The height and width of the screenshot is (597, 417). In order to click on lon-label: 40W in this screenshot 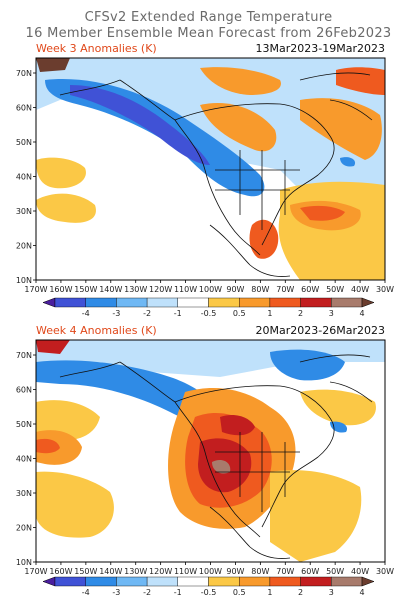, I will do `click(360, 571)`.